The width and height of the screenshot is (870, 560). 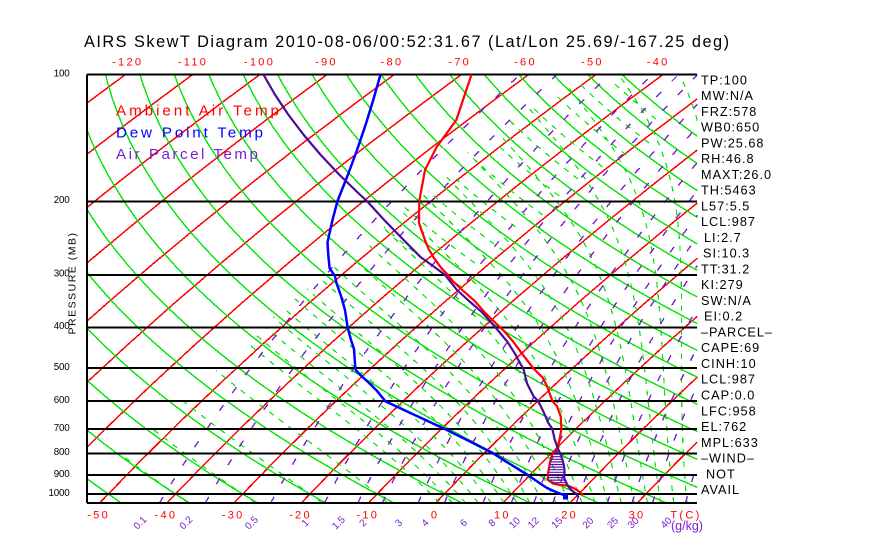 What do you see at coordinates (233, 516) in the screenshot?
I see `svg-text: -30` at bounding box center [233, 516].